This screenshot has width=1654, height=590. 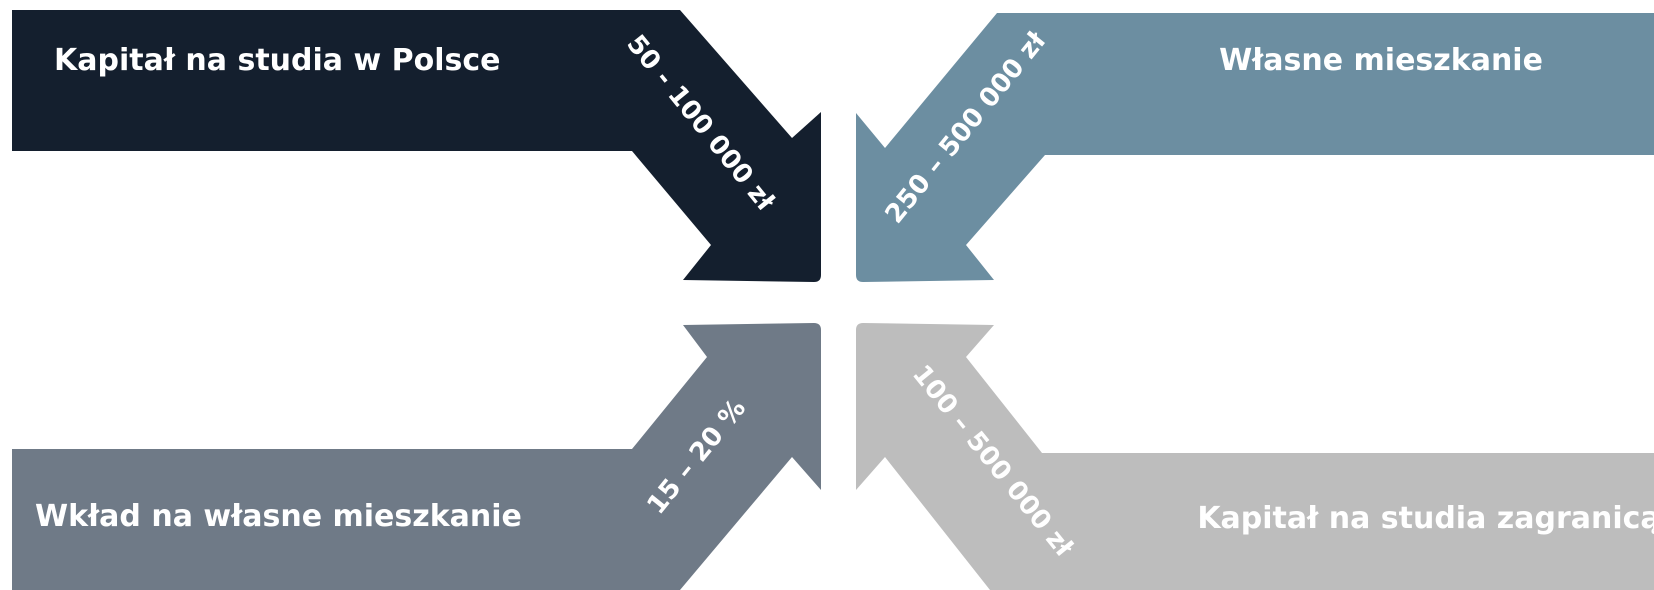 What do you see at coordinates (278, 516) in the screenshot?
I see `arrow-bottom-left-title: Wkład na własne mieszkanie` at bounding box center [278, 516].